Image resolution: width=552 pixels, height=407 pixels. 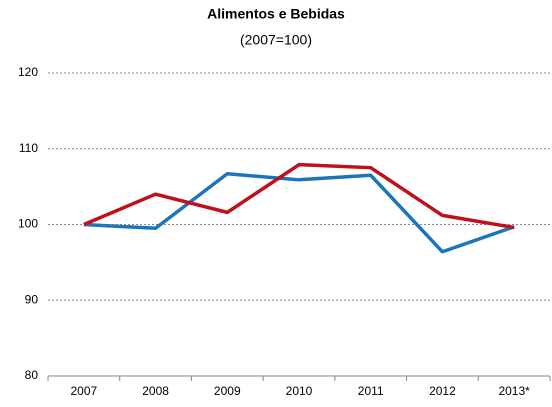 I want to click on y-tick-label: 120, so click(x=28, y=72).